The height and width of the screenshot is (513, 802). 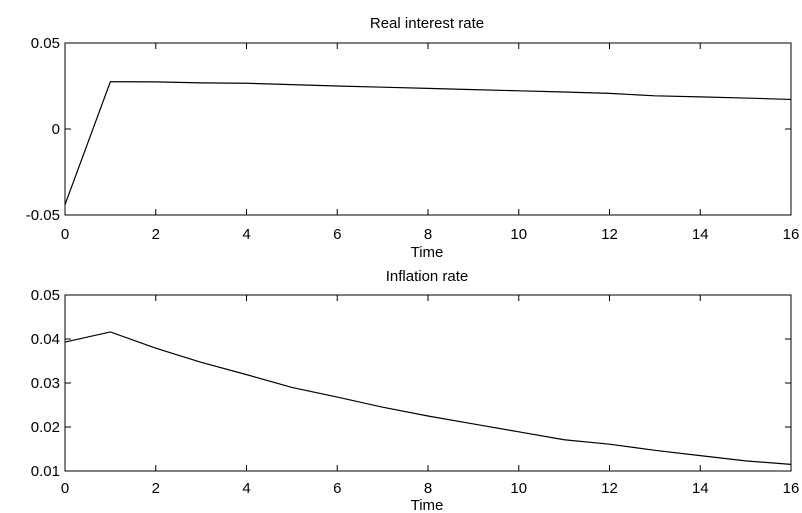 I want to click on chart-title: Real interest rate, so click(x=427, y=23).